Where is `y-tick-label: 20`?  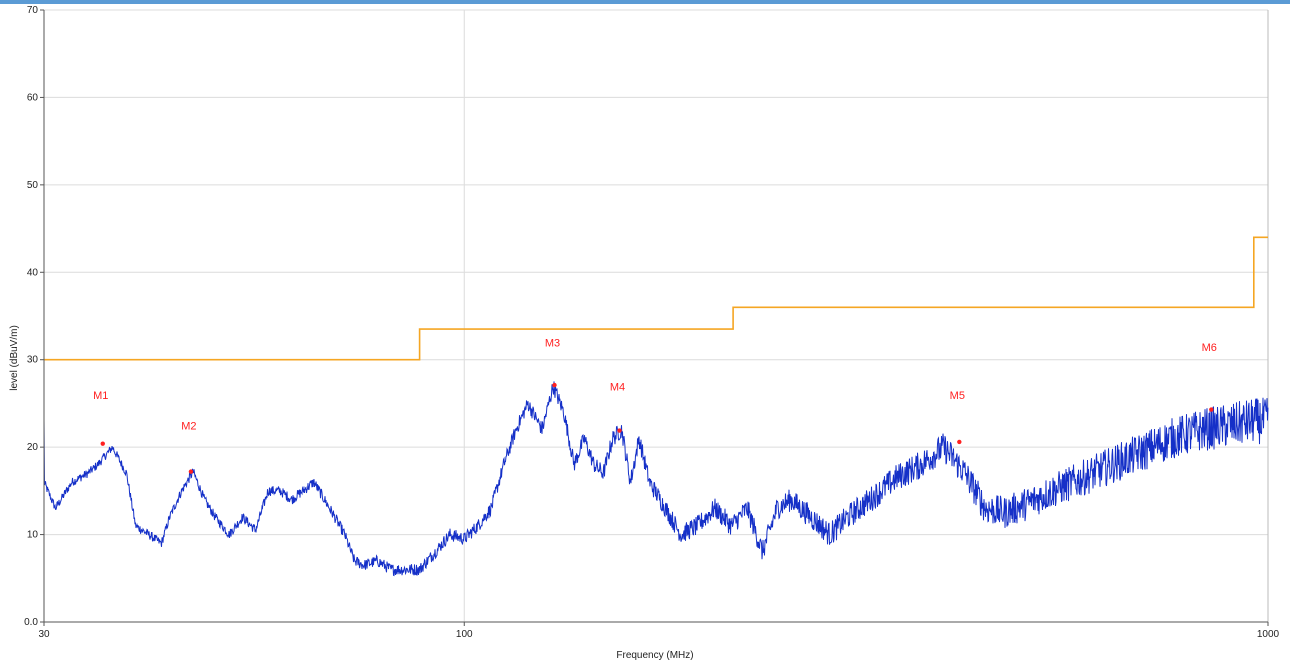 y-tick-label: 20 is located at coordinates (33, 447).